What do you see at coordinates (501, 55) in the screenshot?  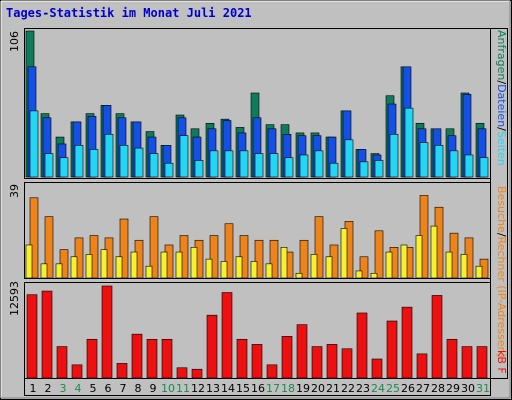 I see `legend-anfragen: Anfragen` at bounding box center [501, 55].